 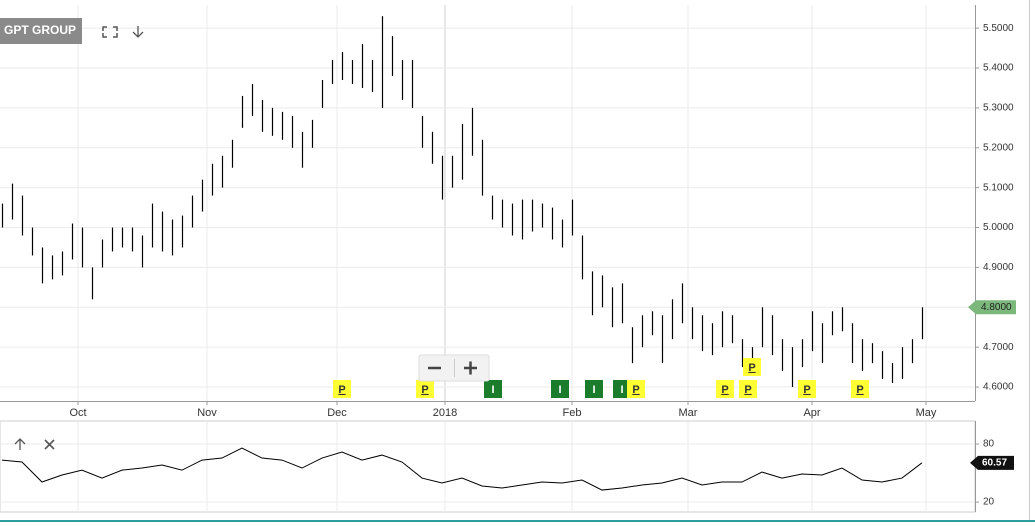 What do you see at coordinates (454, 368) in the screenshot?
I see `zoom-control` at bounding box center [454, 368].